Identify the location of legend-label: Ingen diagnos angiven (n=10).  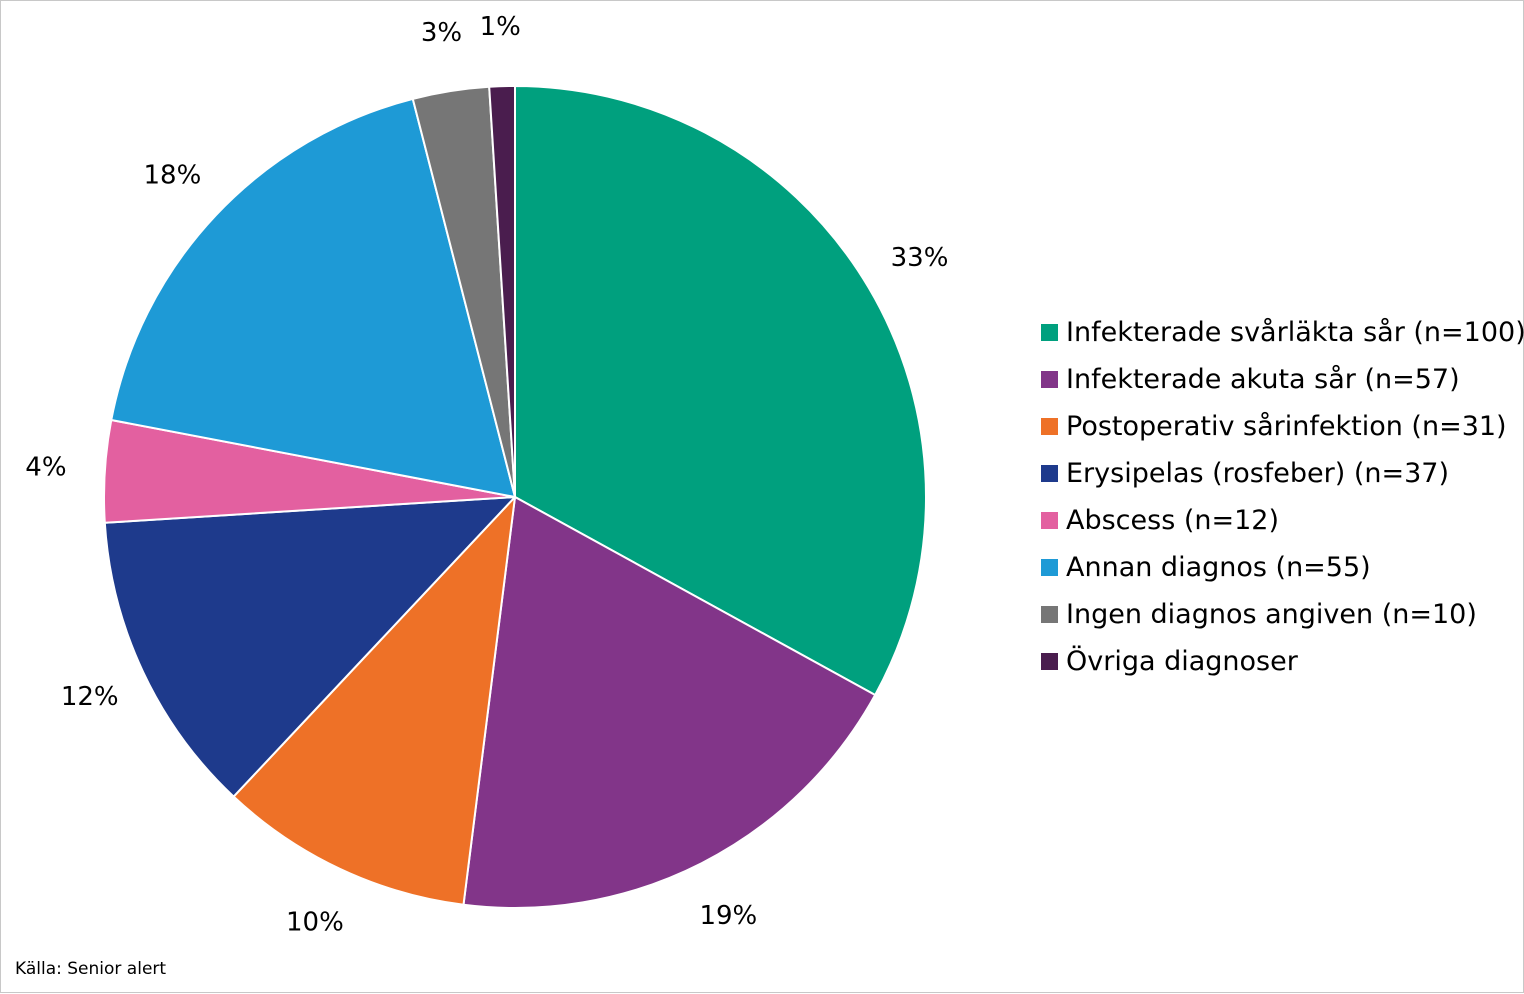
(1271, 614).